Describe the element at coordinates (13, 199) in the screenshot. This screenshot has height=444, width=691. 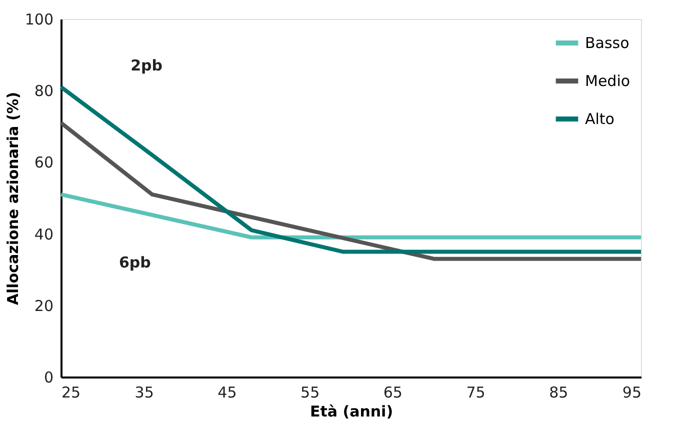
I see `y-axis-title: Allocazione azionaria (%)` at that location.